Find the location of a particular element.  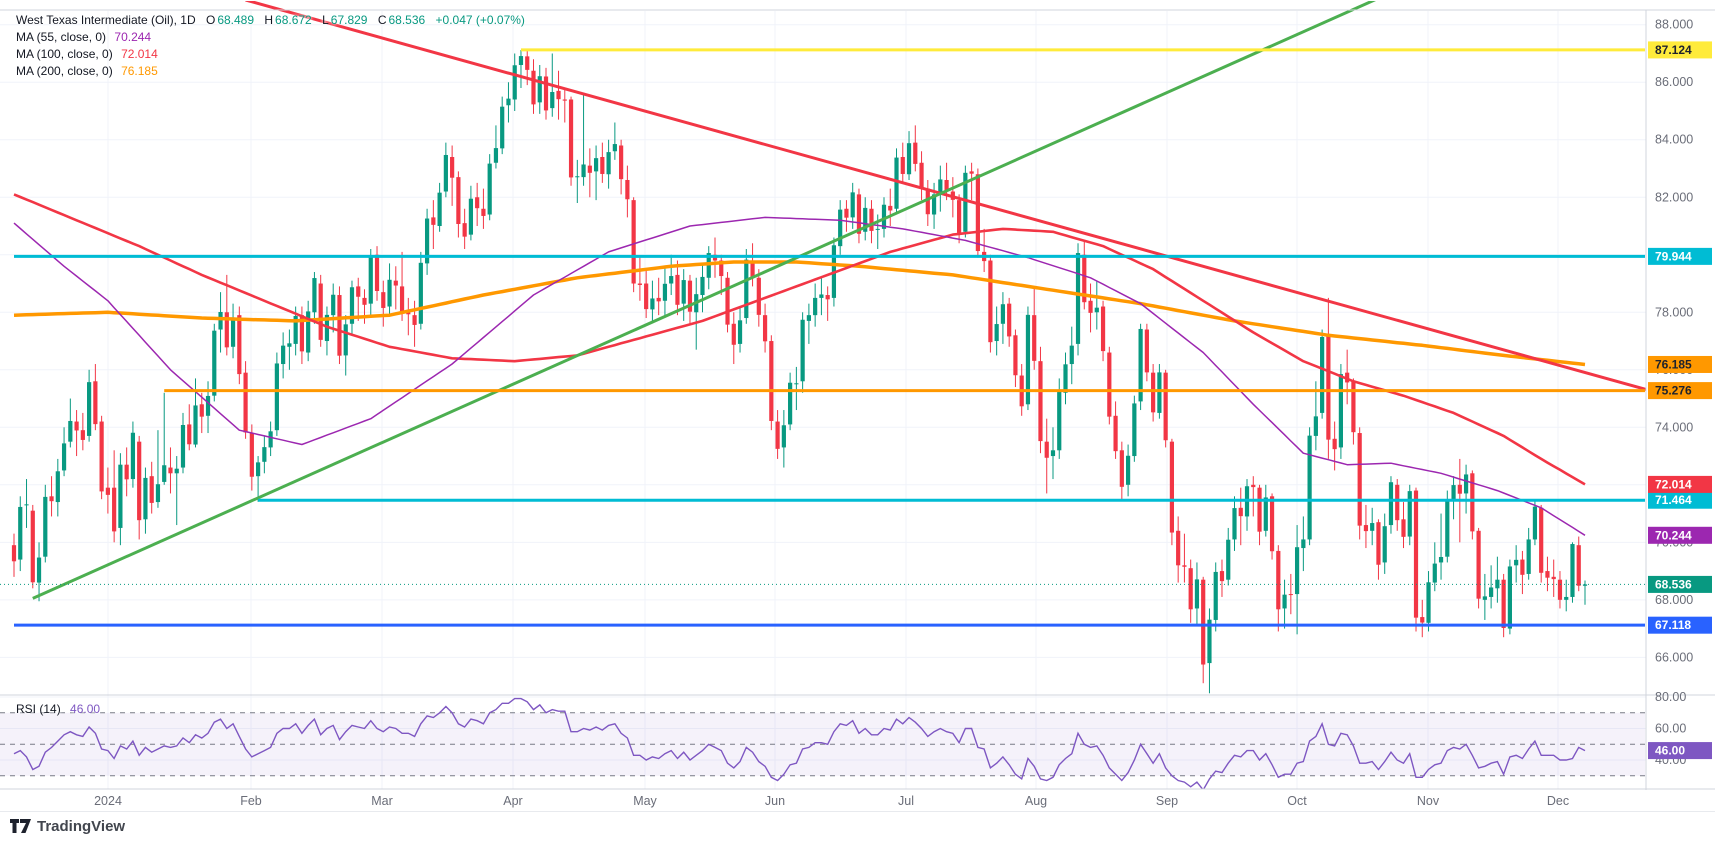

price-badge: 70.244 is located at coordinates (1680, 535).